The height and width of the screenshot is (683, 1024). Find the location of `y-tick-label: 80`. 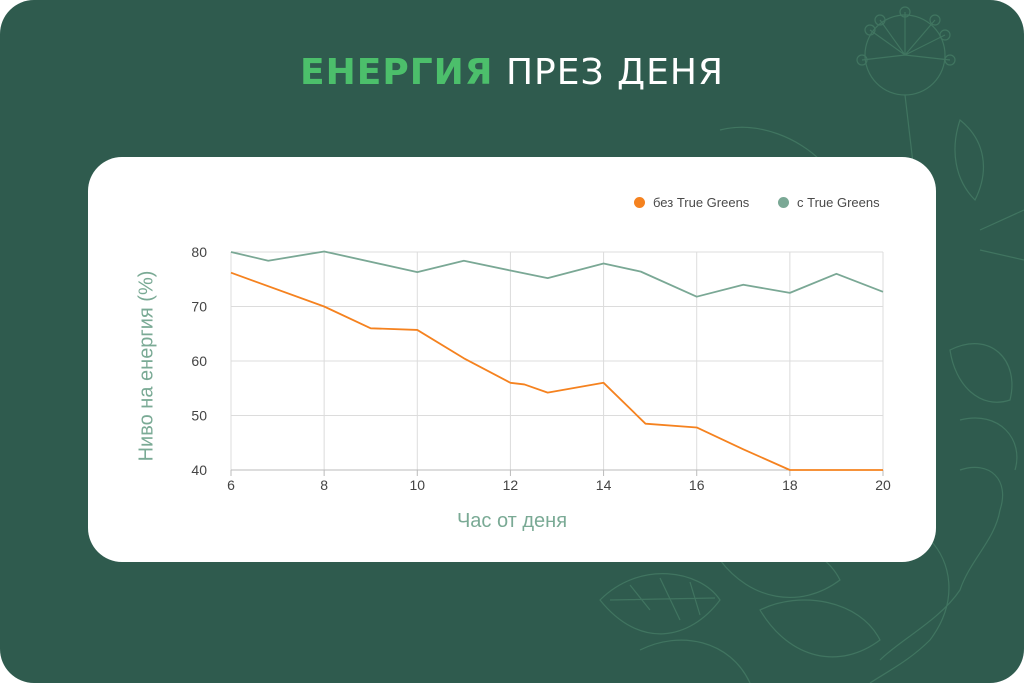

y-tick-label: 80 is located at coordinates (199, 252).